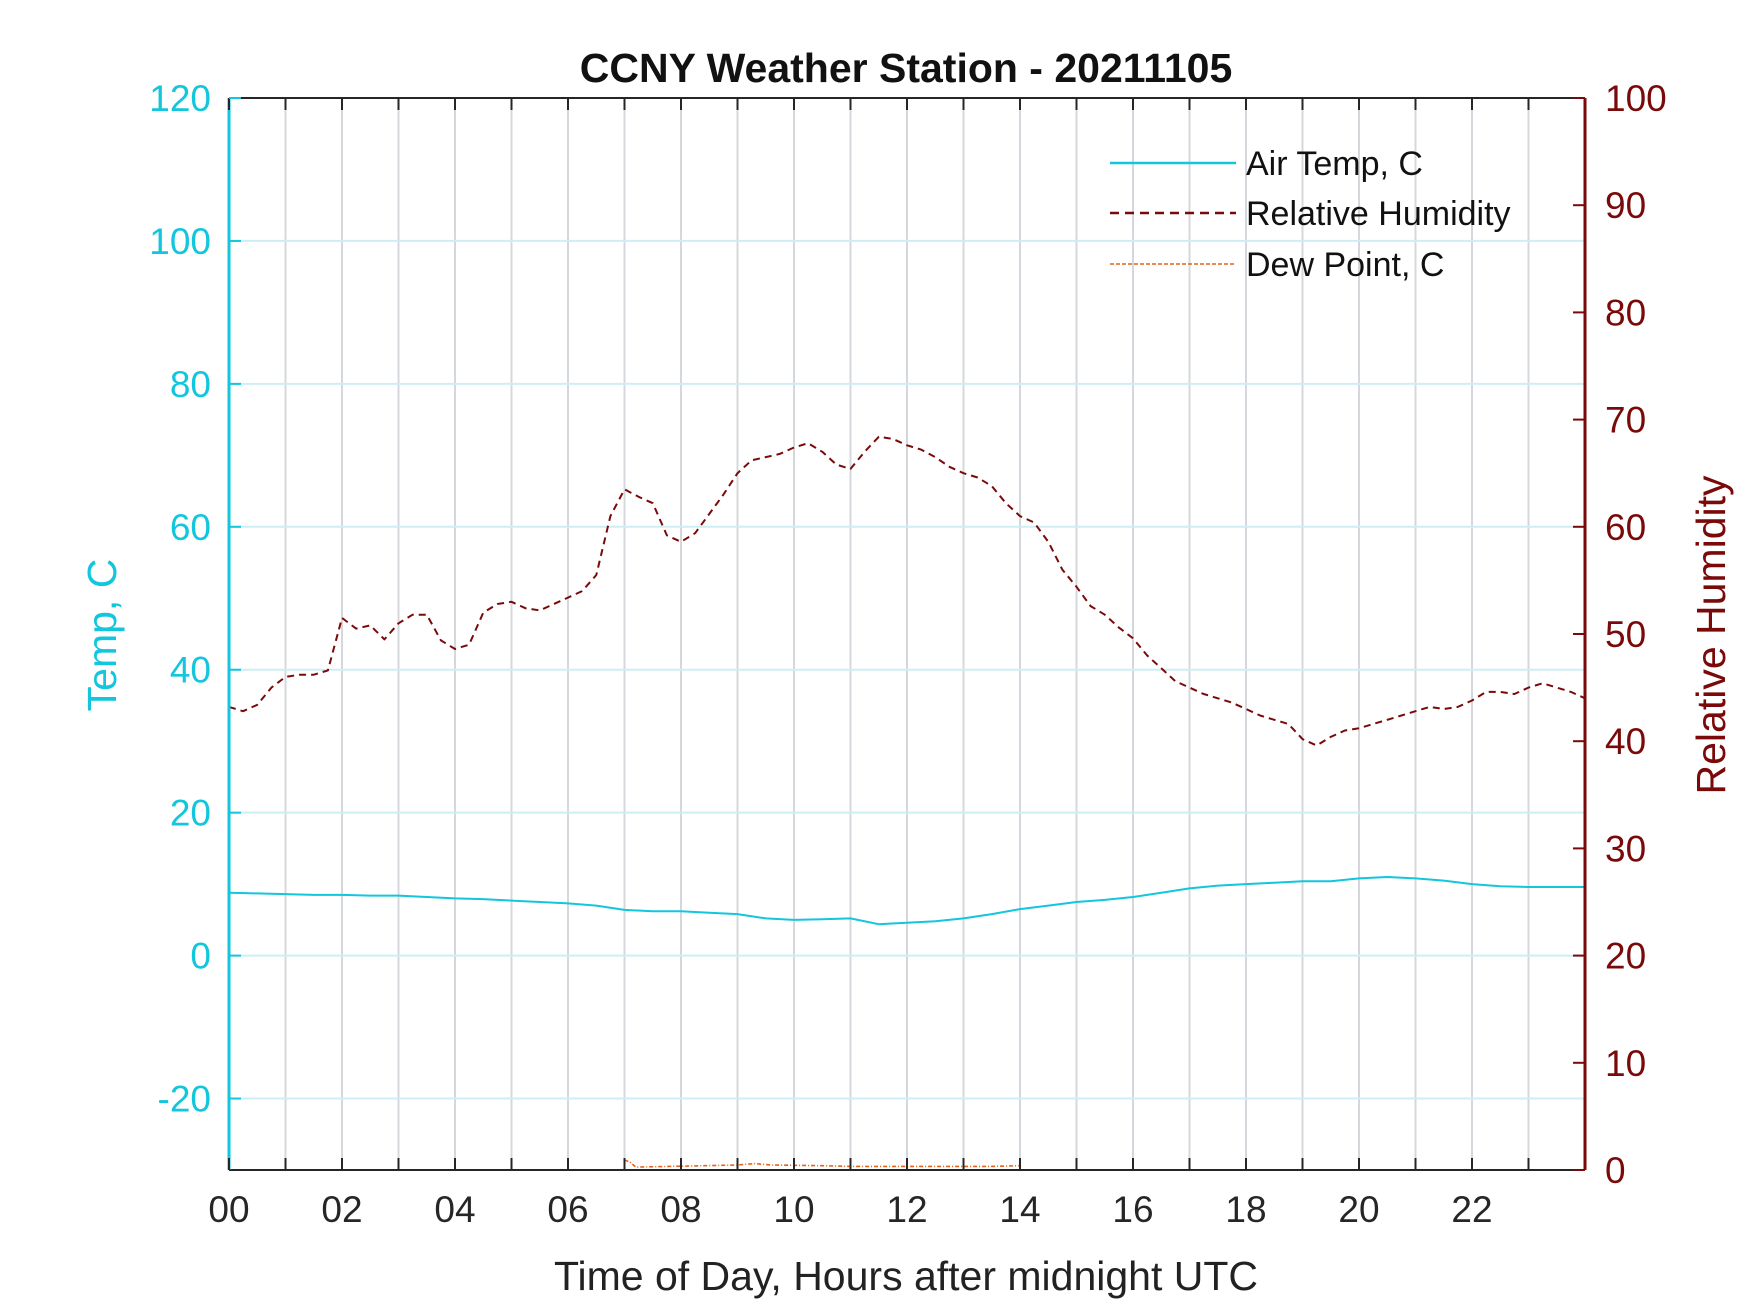 The image size is (1750, 1313). I want to click on y-tick-label-left: 0, so click(200, 956).